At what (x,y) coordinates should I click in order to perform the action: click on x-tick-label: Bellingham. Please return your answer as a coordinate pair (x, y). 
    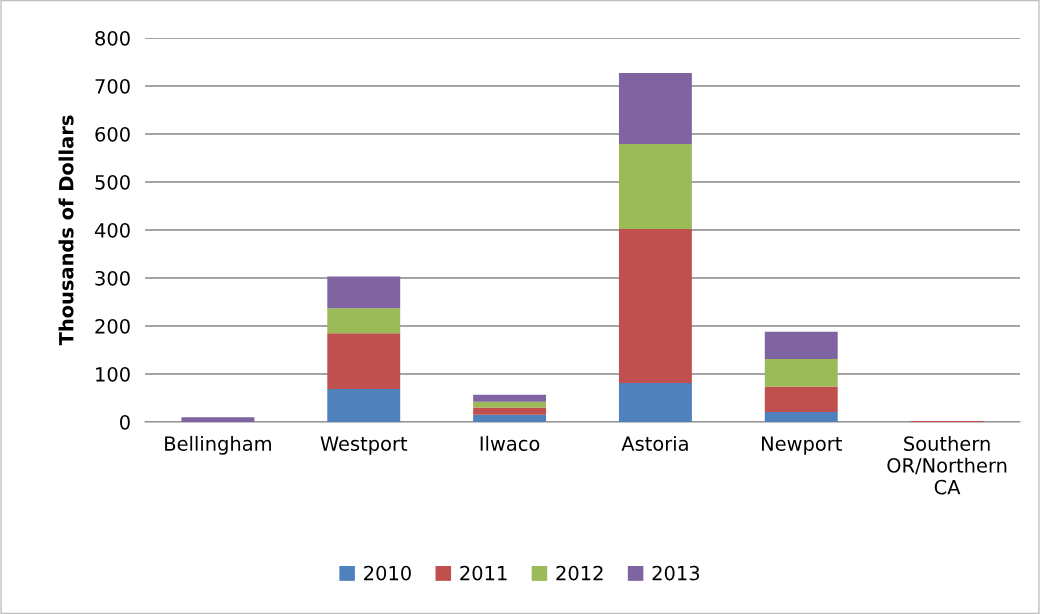
    Looking at the image, I should click on (218, 445).